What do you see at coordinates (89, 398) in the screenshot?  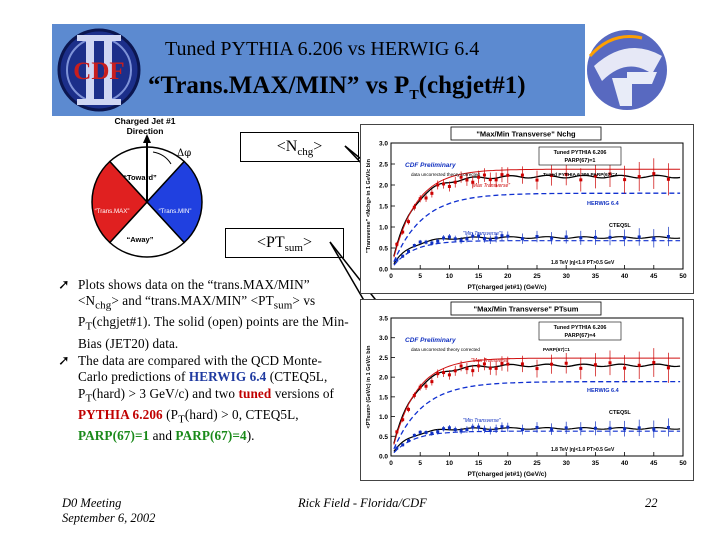 I see `b2-sub-1: T` at bounding box center [89, 398].